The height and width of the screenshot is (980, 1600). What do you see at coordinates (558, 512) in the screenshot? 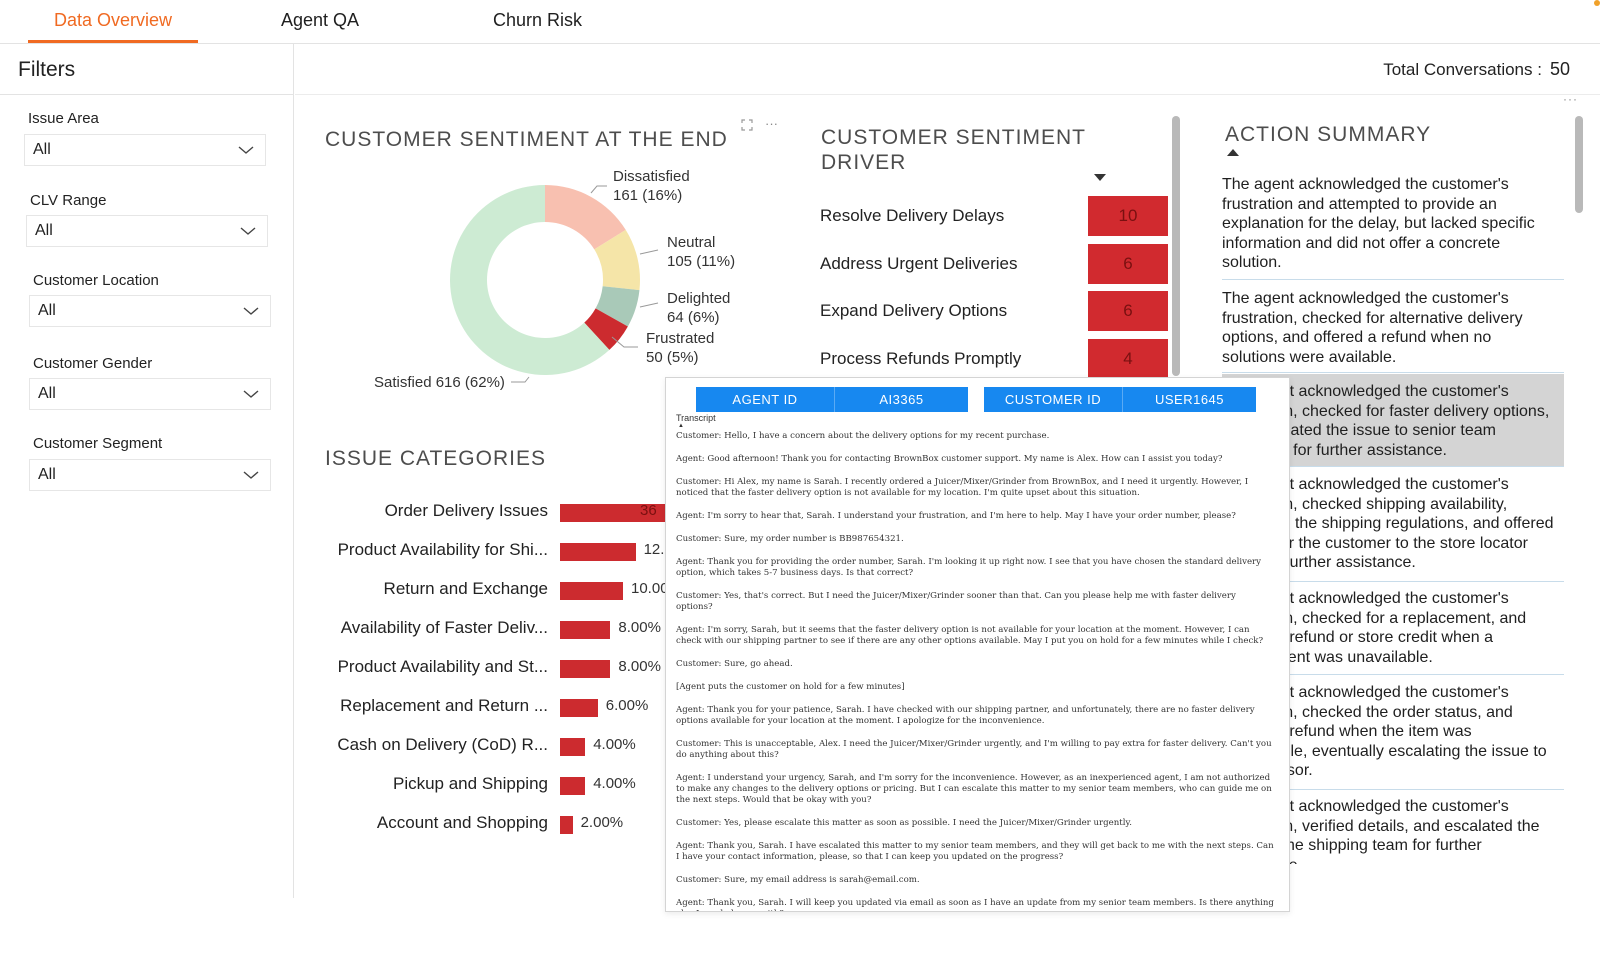
I see `issue-row: Order Delivery Issues 36` at bounding box center [558, 512].